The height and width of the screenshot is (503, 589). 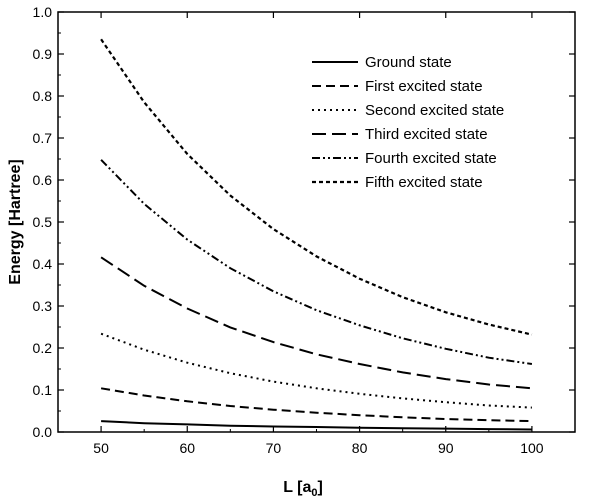 I want to click on y-tick-label: 0.2, so click(x=43, y=348).